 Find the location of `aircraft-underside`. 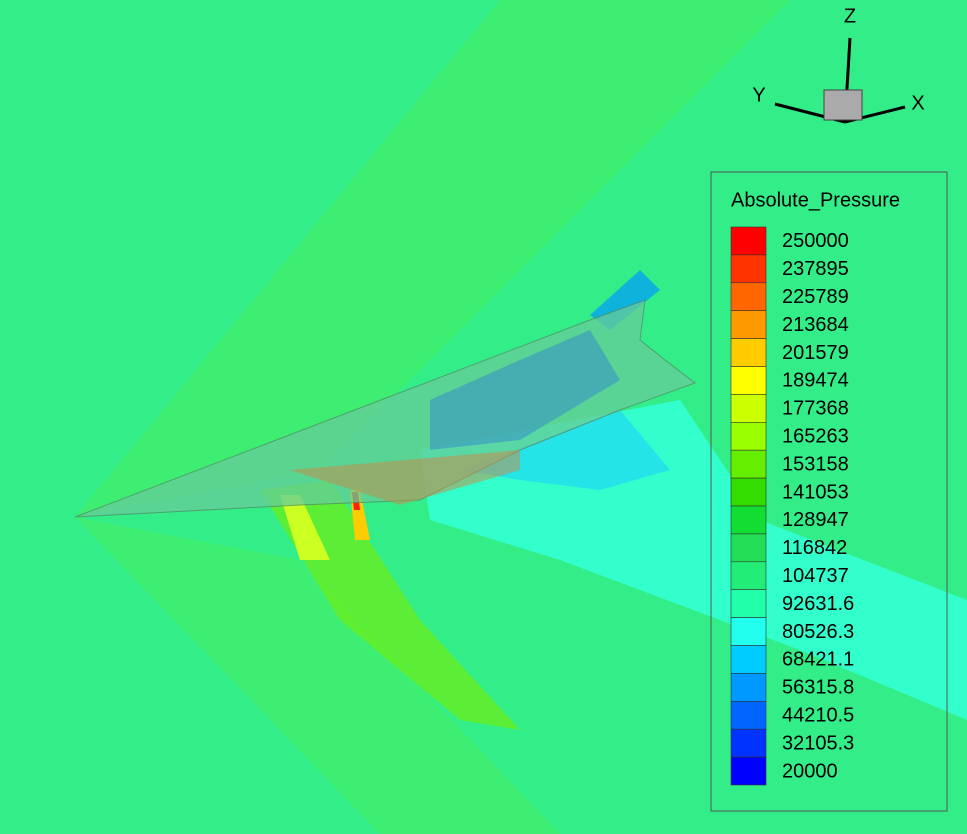

aircraft-underside is located at coordinates (405, 477).